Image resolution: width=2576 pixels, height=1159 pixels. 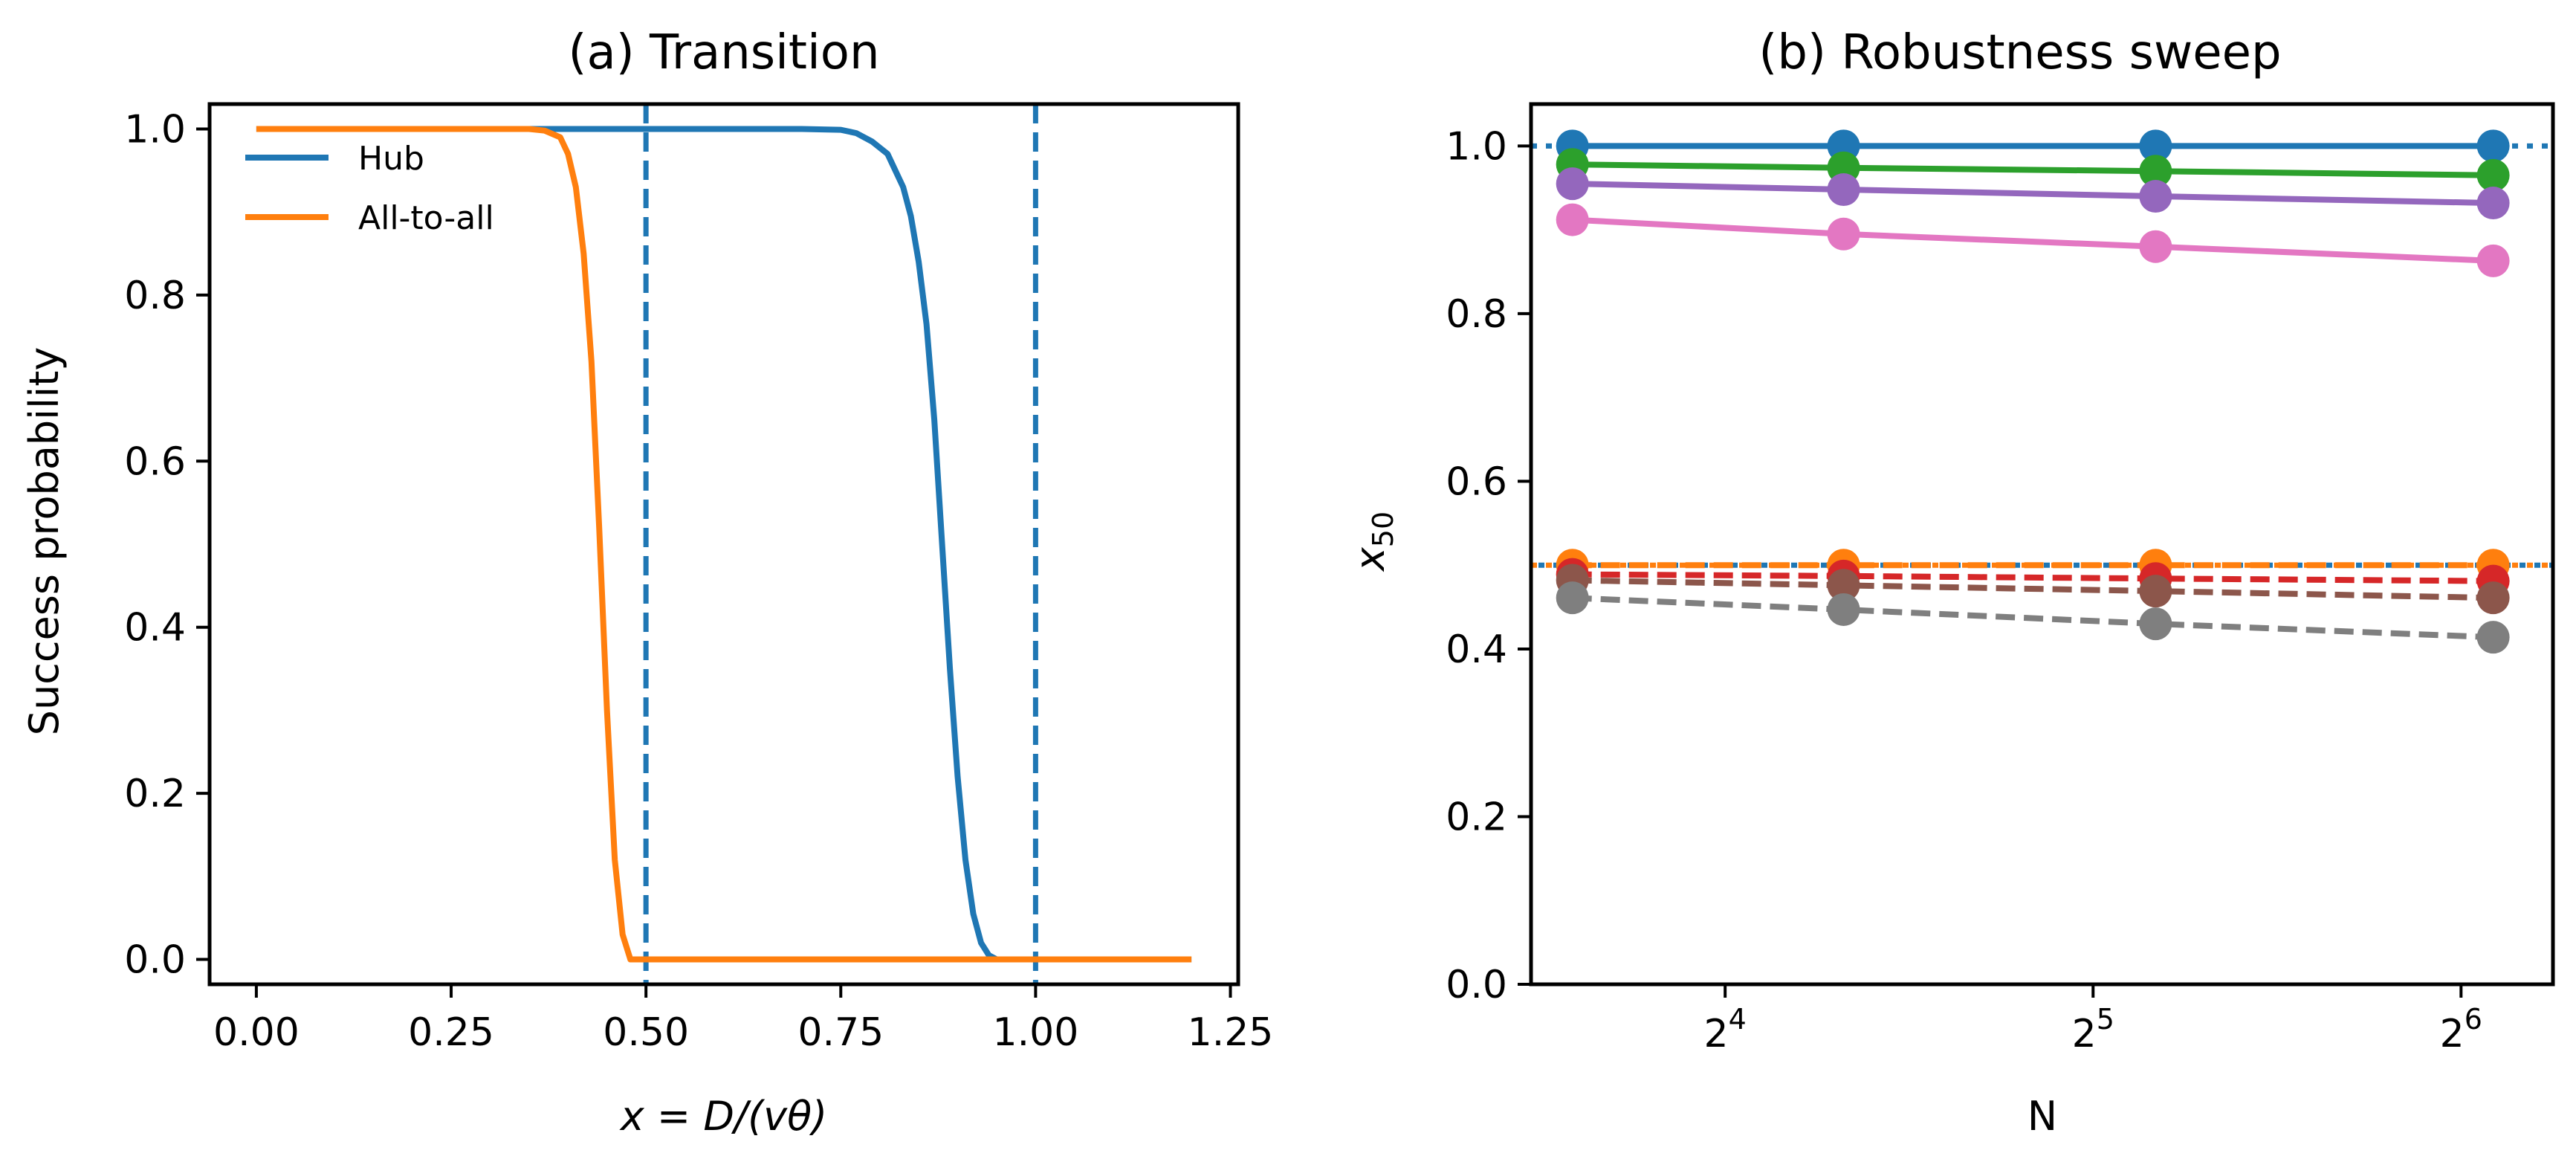 What do you see at coordinates (167, 545) in the screenshot?
I see `transition-y-ticks: 0.0 0.2 0.4 0.6 0.8 1.0` at bounding box center [167, 545].